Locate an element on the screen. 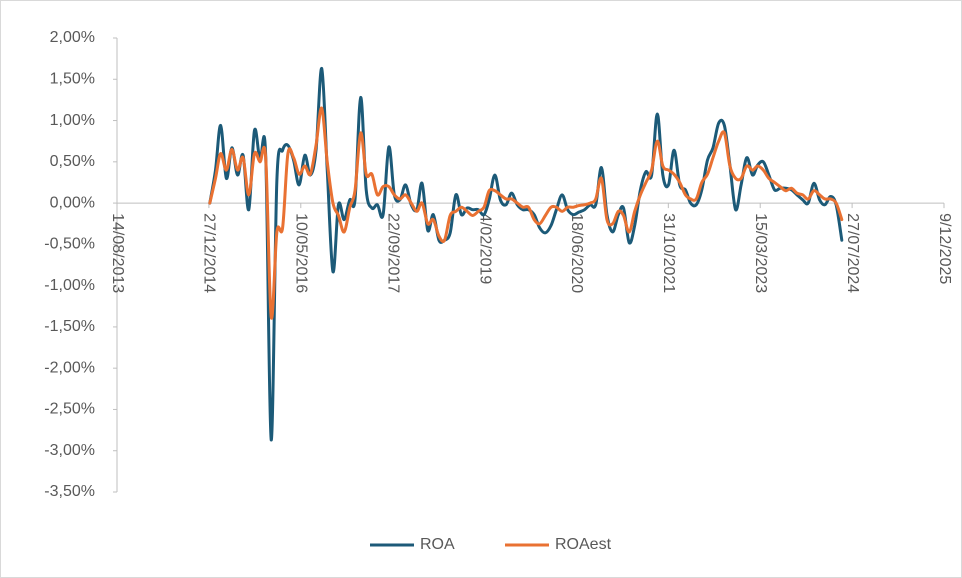  x-tick-label: 15/03/2023 is located at coordinates (760, 253).